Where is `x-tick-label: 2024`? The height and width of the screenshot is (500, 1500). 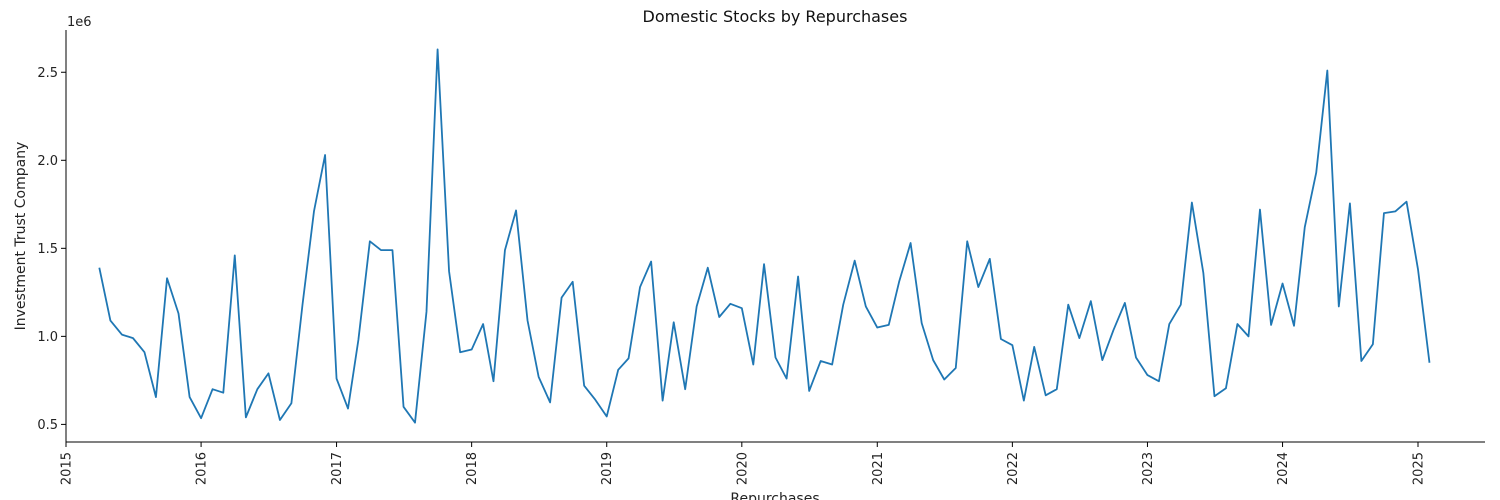 x-tick-label: 2024 is located at coordinates (1283, 468).